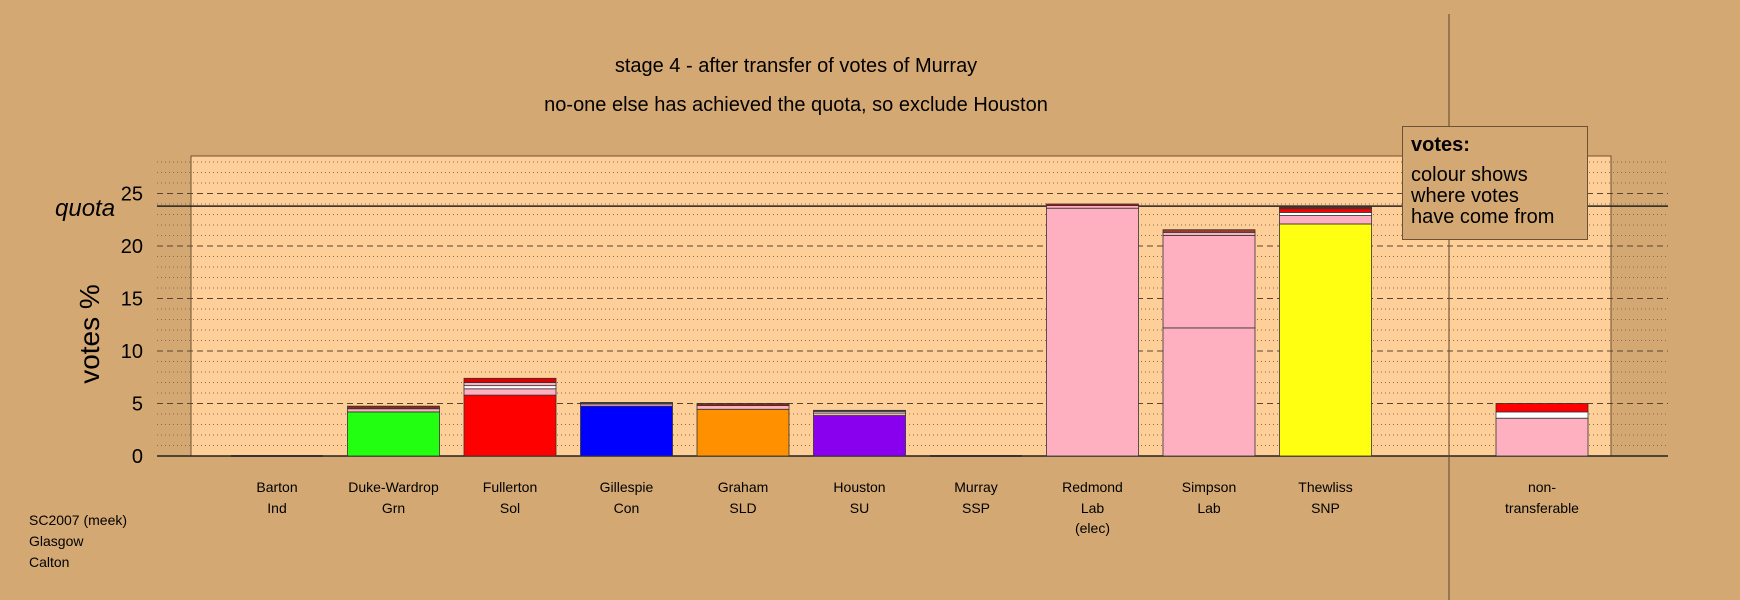  Describe the element at coordinates (1483, 217) in the screenshot. I see `legend-line-3: have come from` at that location.